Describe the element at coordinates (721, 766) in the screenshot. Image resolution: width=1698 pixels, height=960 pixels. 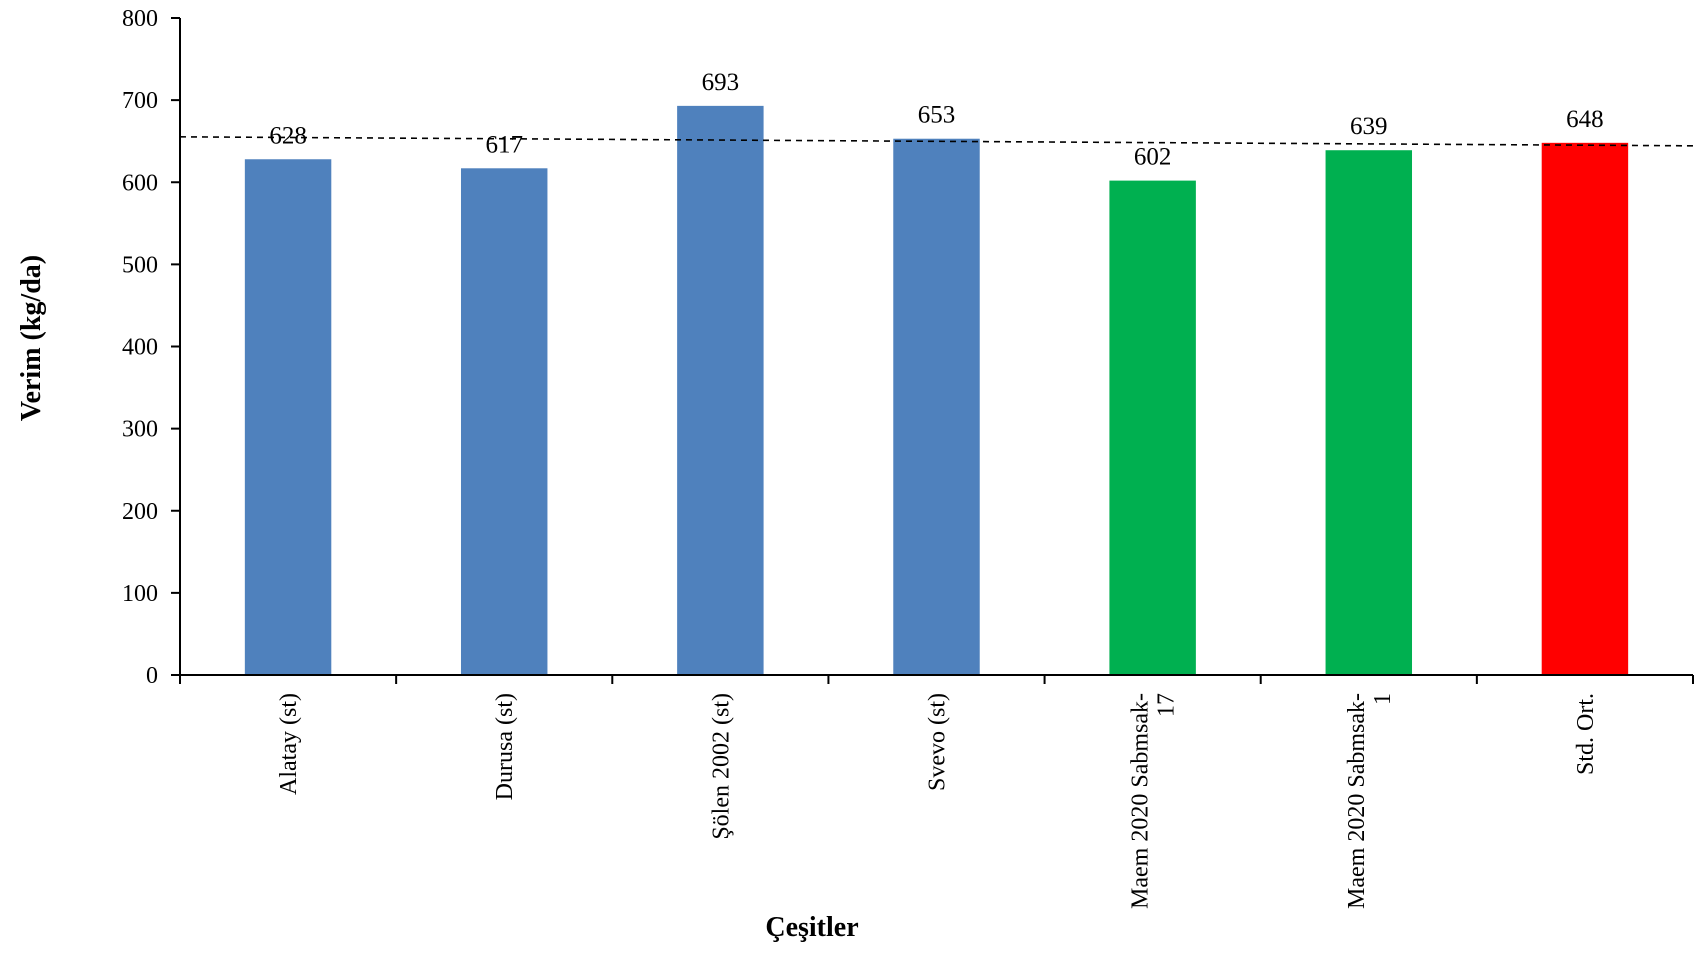
I see `category-label-2: Şölen 2002 (st)` at that location.